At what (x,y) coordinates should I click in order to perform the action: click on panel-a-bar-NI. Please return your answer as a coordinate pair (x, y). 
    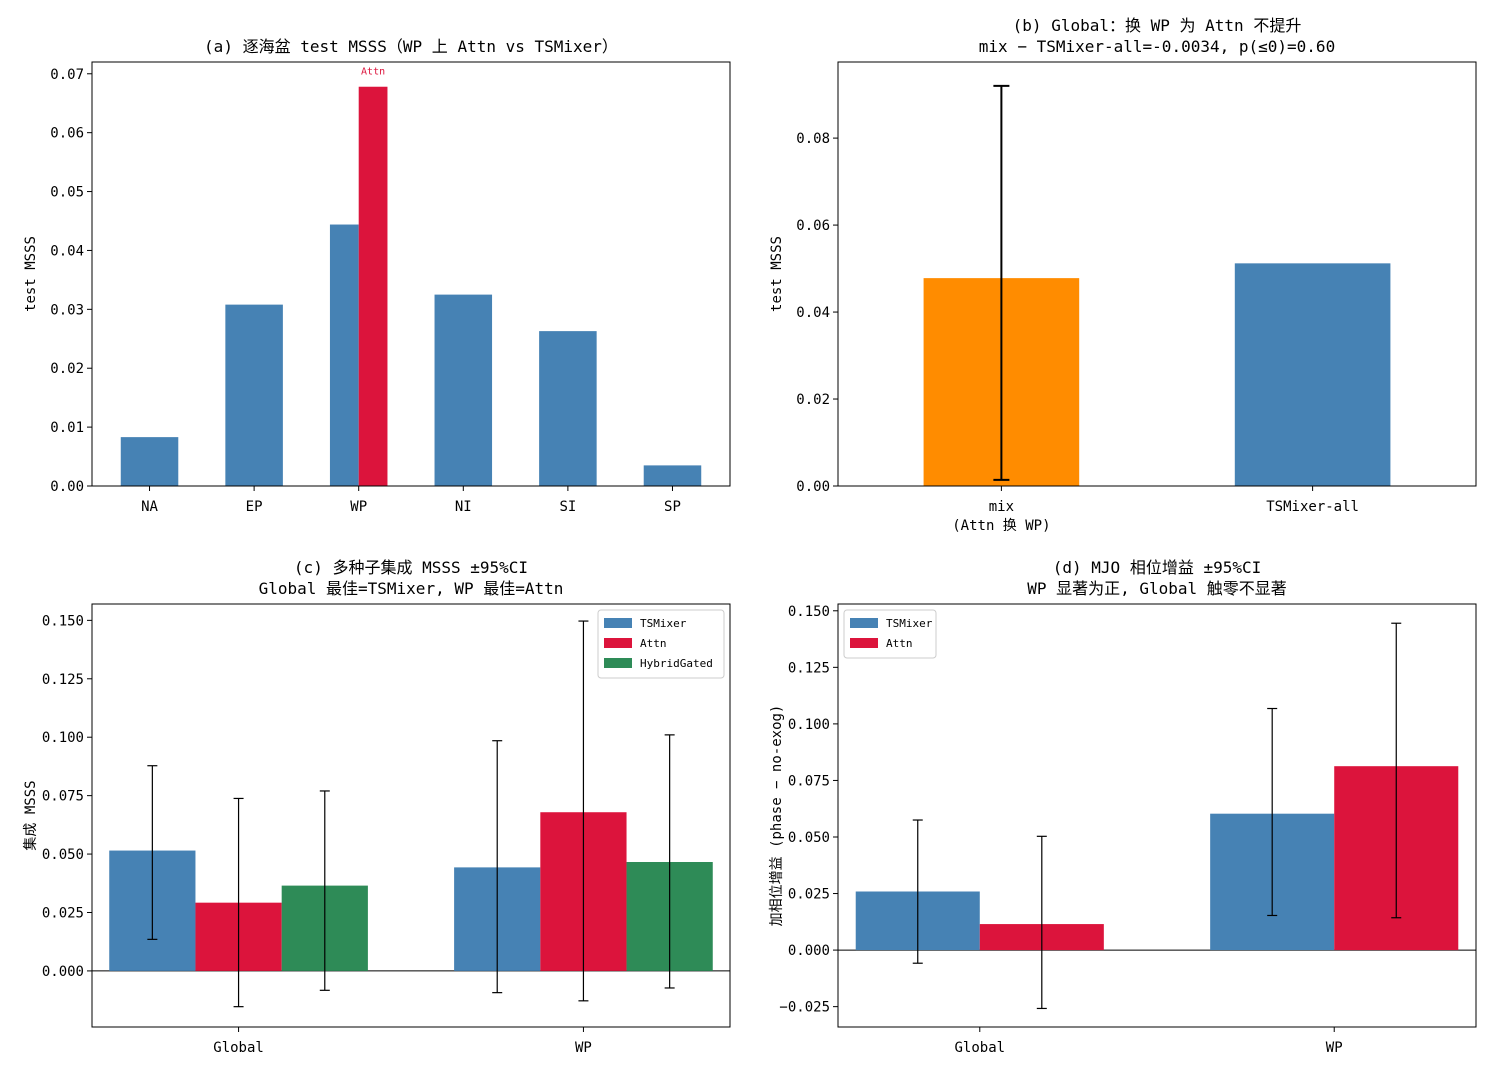
    Looking at the image, I should click on (463, 390).